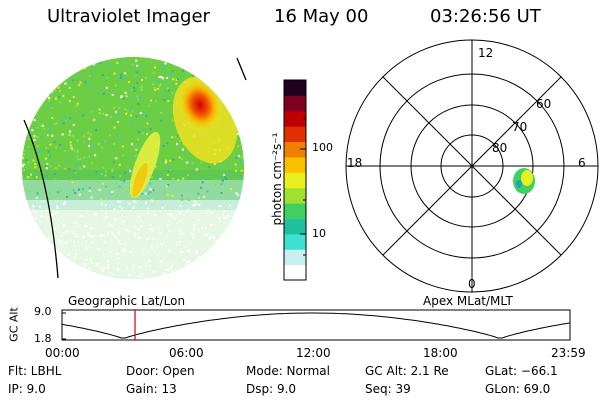  Describe the element at coordinates (151, 389) in the screenshot. I see `info-gain: Gain: 13` at that location.